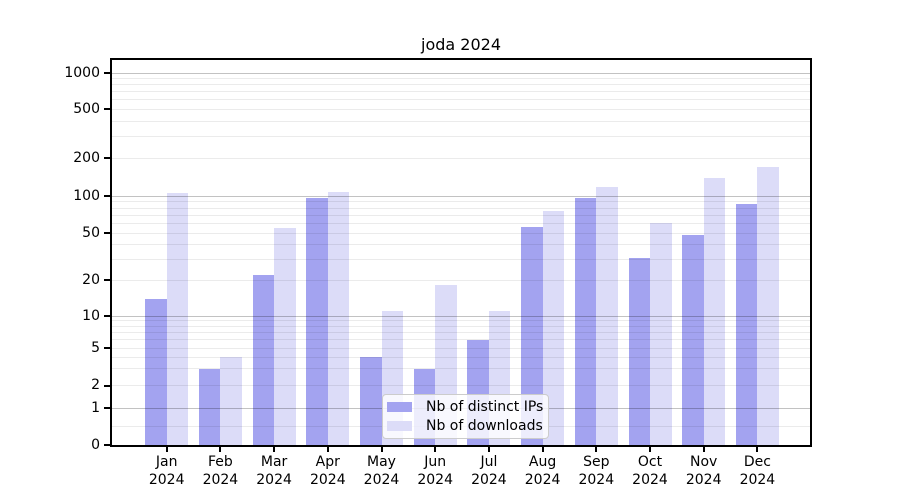  I want to click on y-tick-label: 100, so click(86, 195).